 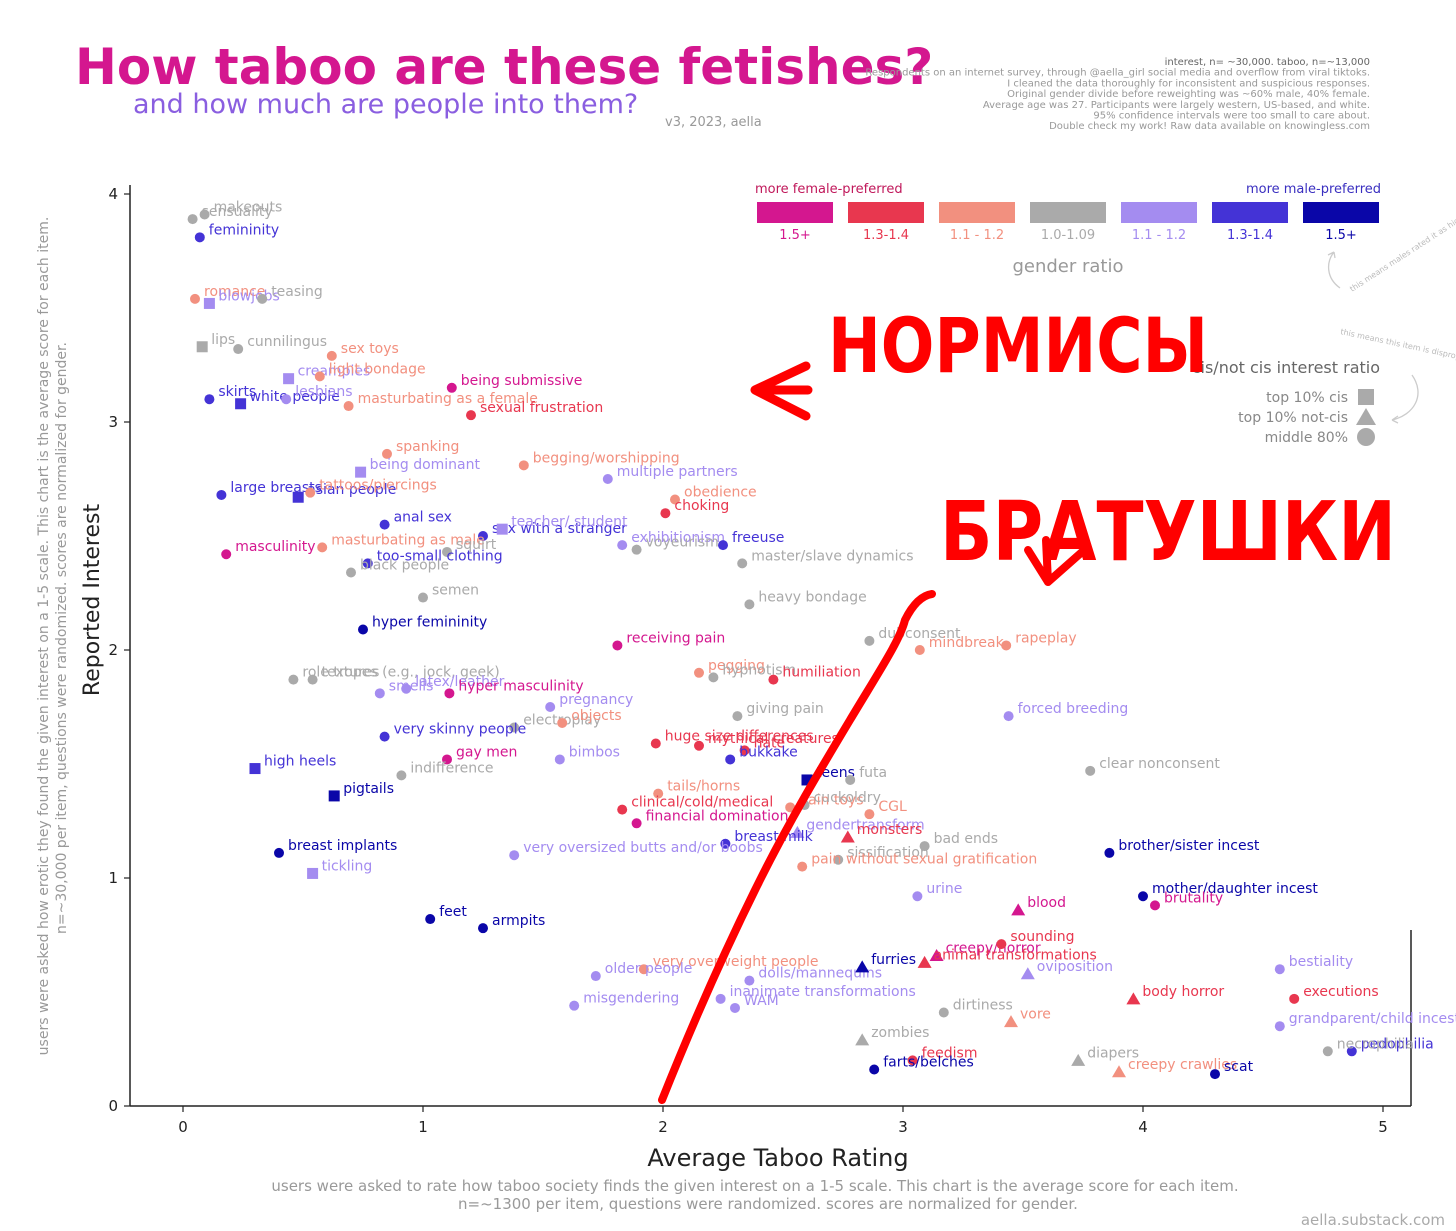 What do you see at coordinates (1006, 645) in the screenshot?
I see `point-rapeplay` at bounding box center [1006, 645].